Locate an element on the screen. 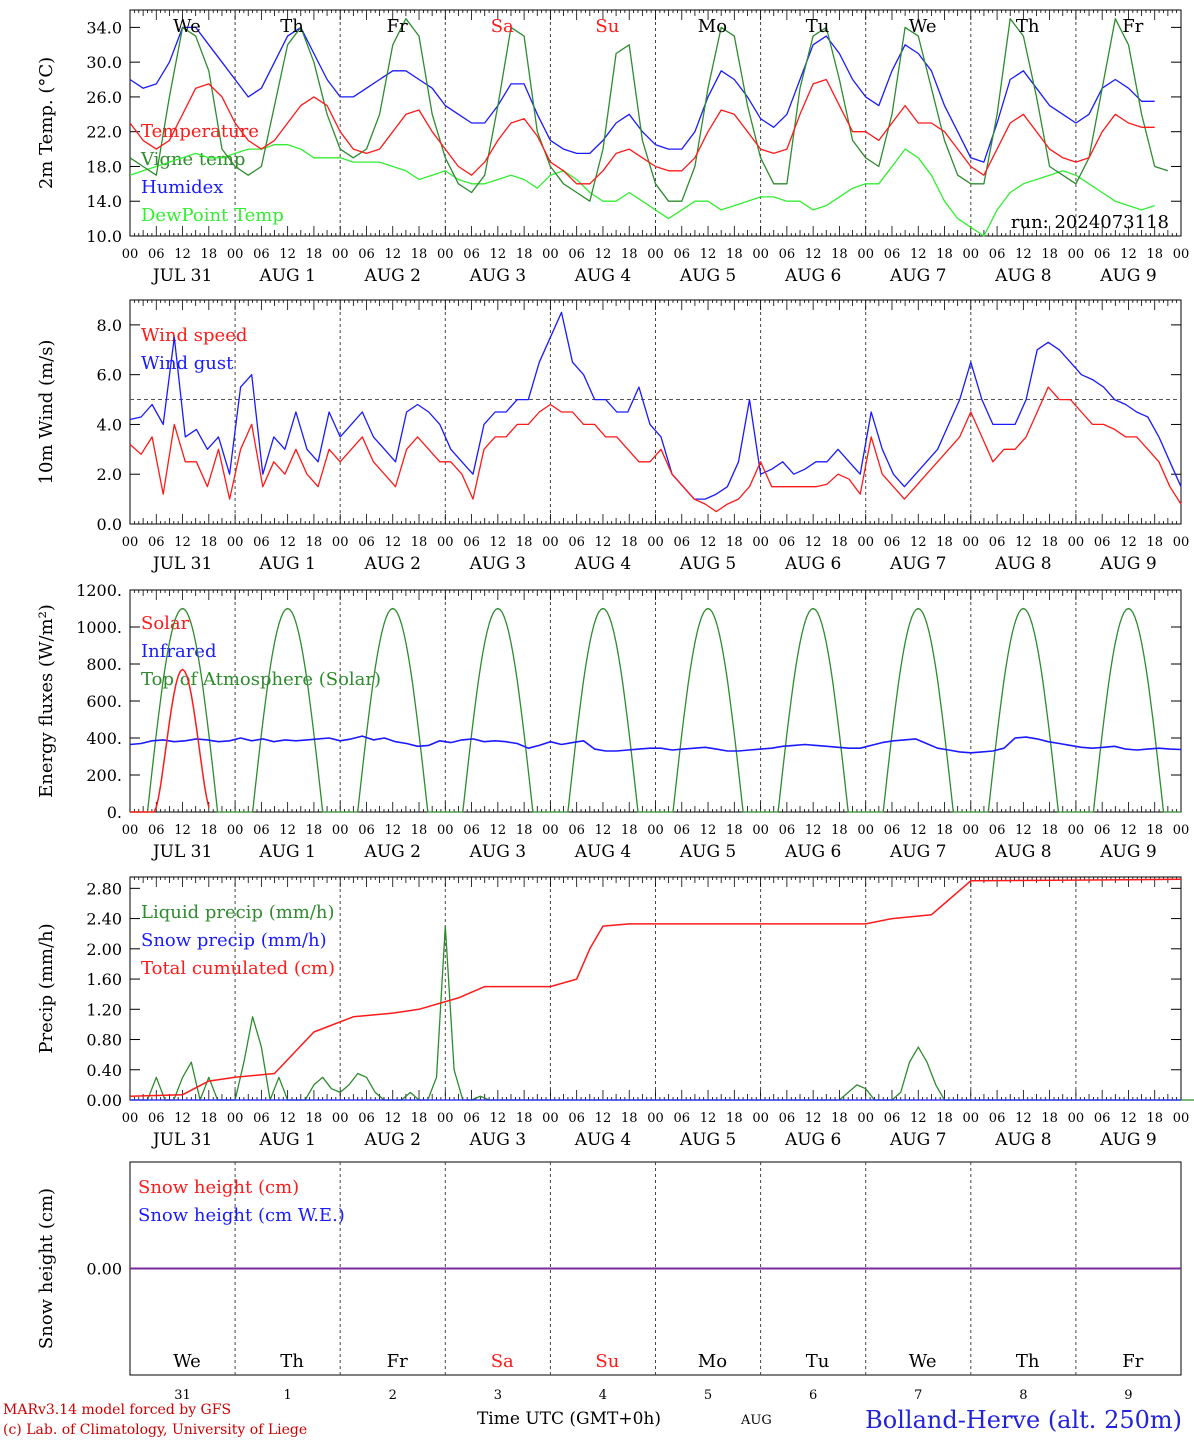 The height and width of the screenshot is (1440, 1194). wind-date-label: AUG 9 is located at coordinates (1127, 564).